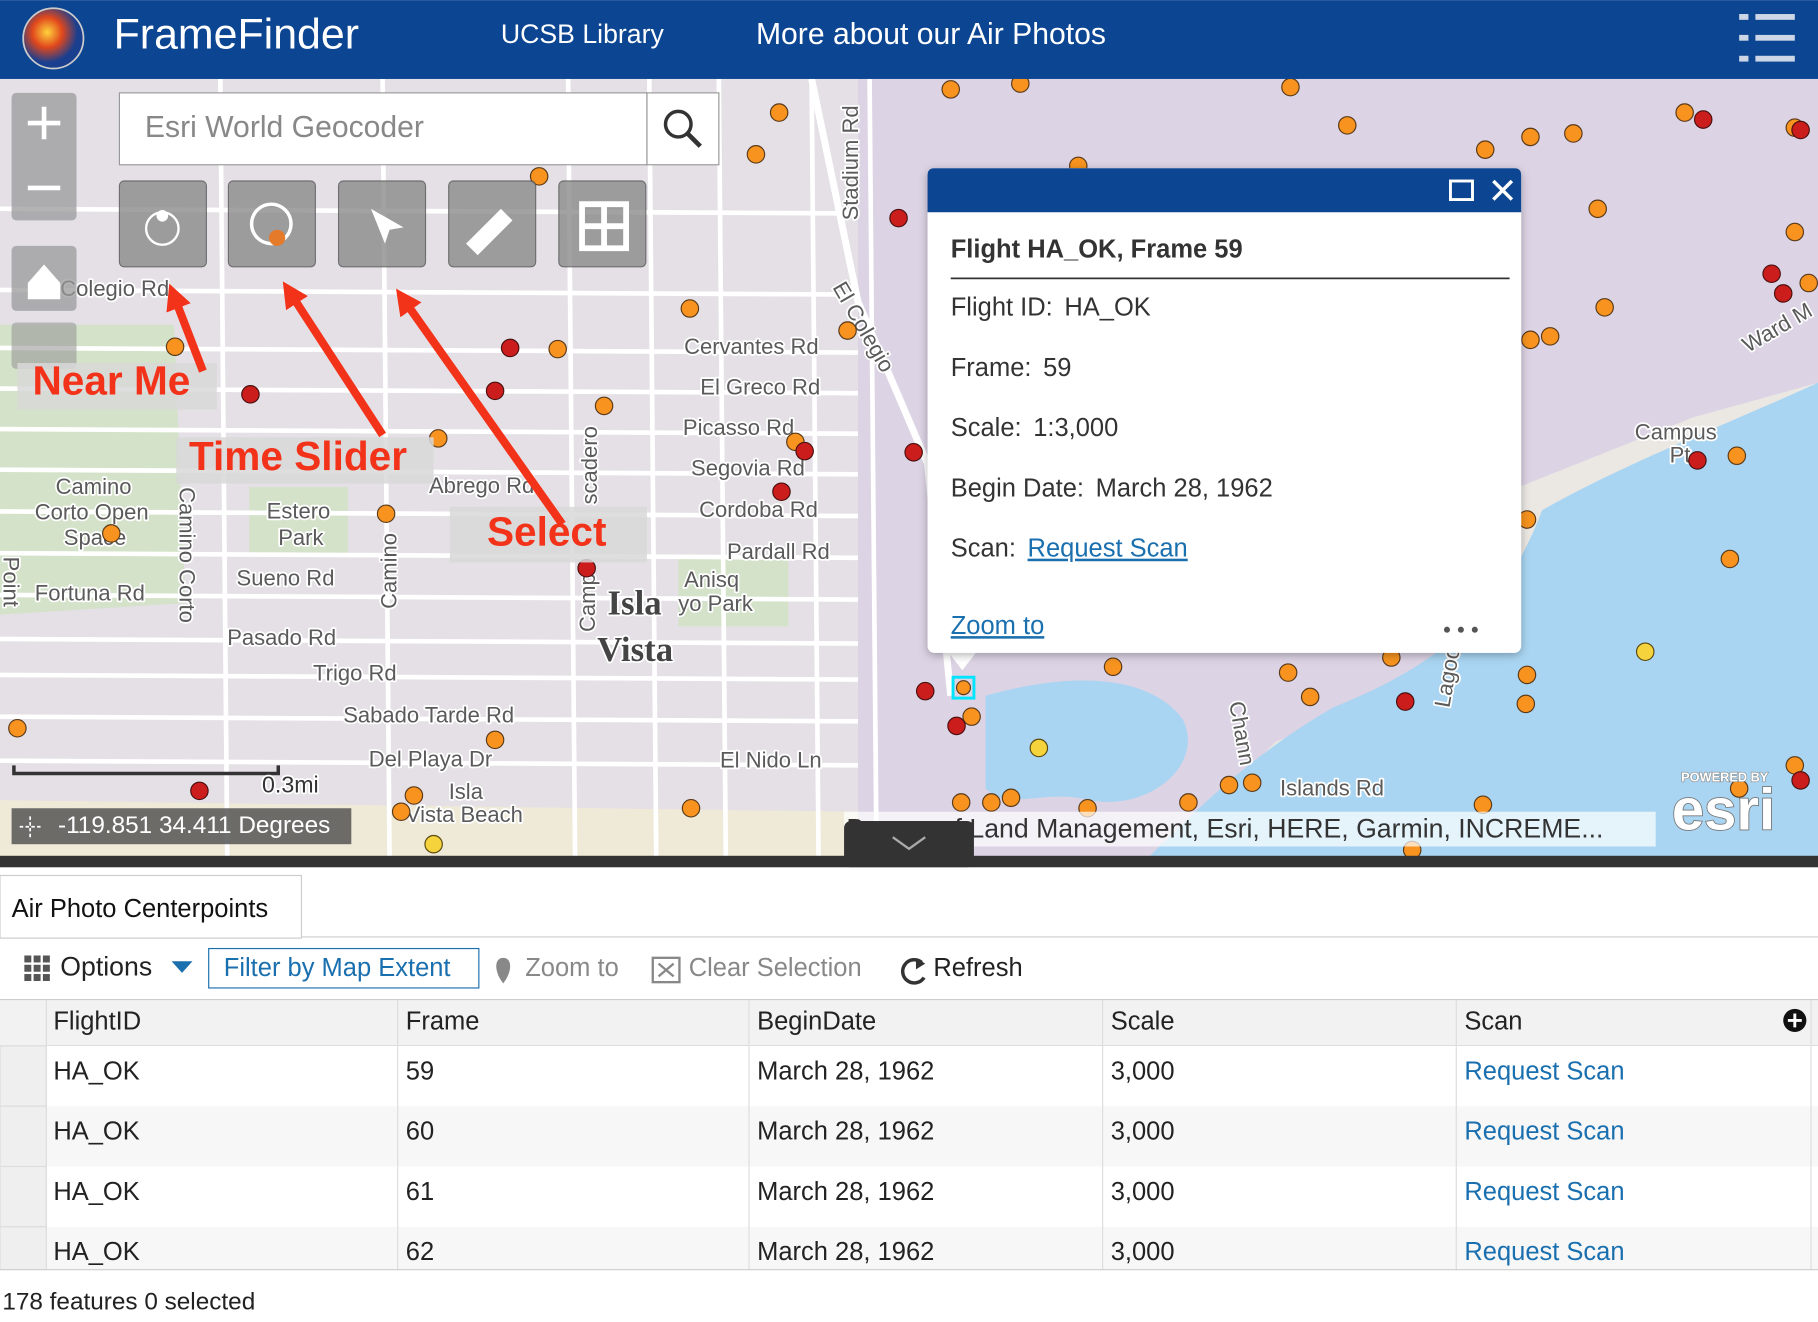 The width and height of the screenshot is (1818, 1322). What do you see at coordinates (443, 1021) in the screenshot?
I see `column-header: Frame` at bounding box center [443, 1021].